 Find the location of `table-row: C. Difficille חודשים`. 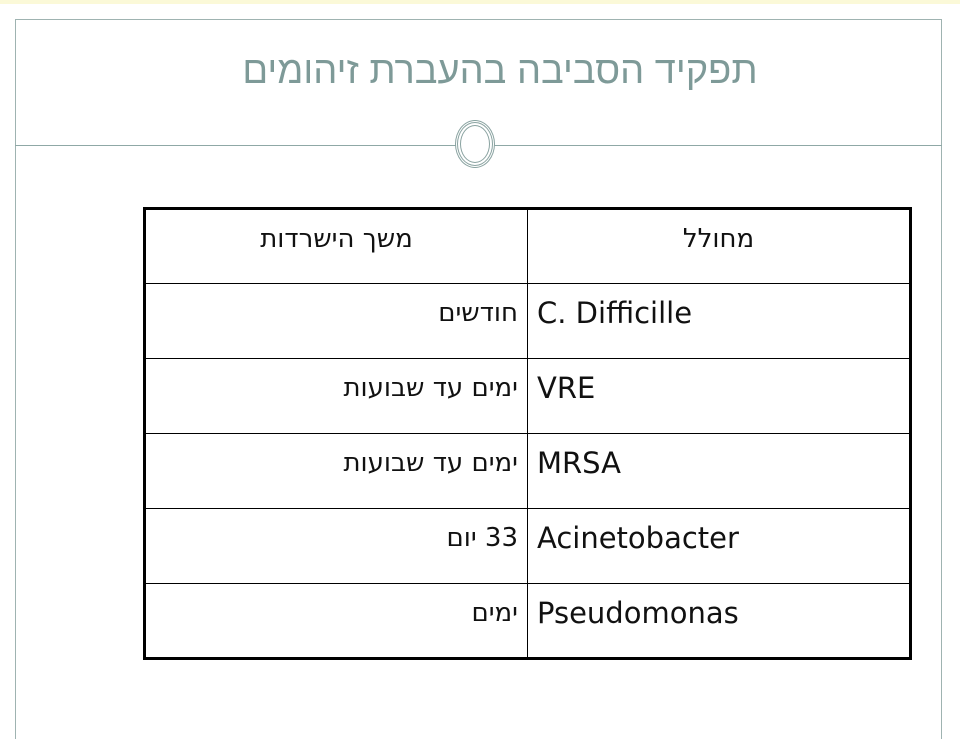

table-row: C. Difficille חודשים is located at coordinates (527, 321).